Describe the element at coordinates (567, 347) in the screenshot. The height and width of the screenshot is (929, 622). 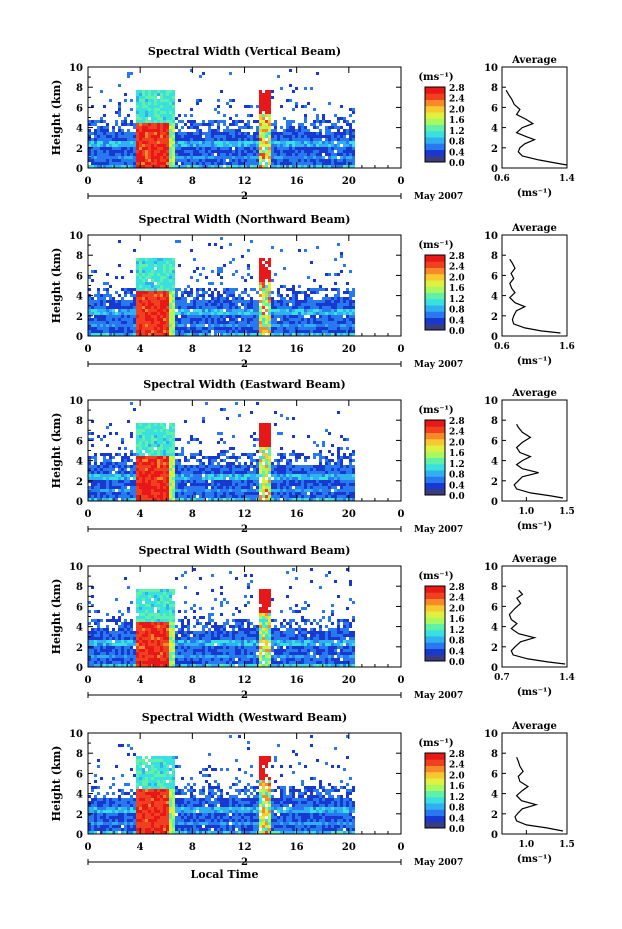
I see `avg-x-tick-label: 1.6` at that location.